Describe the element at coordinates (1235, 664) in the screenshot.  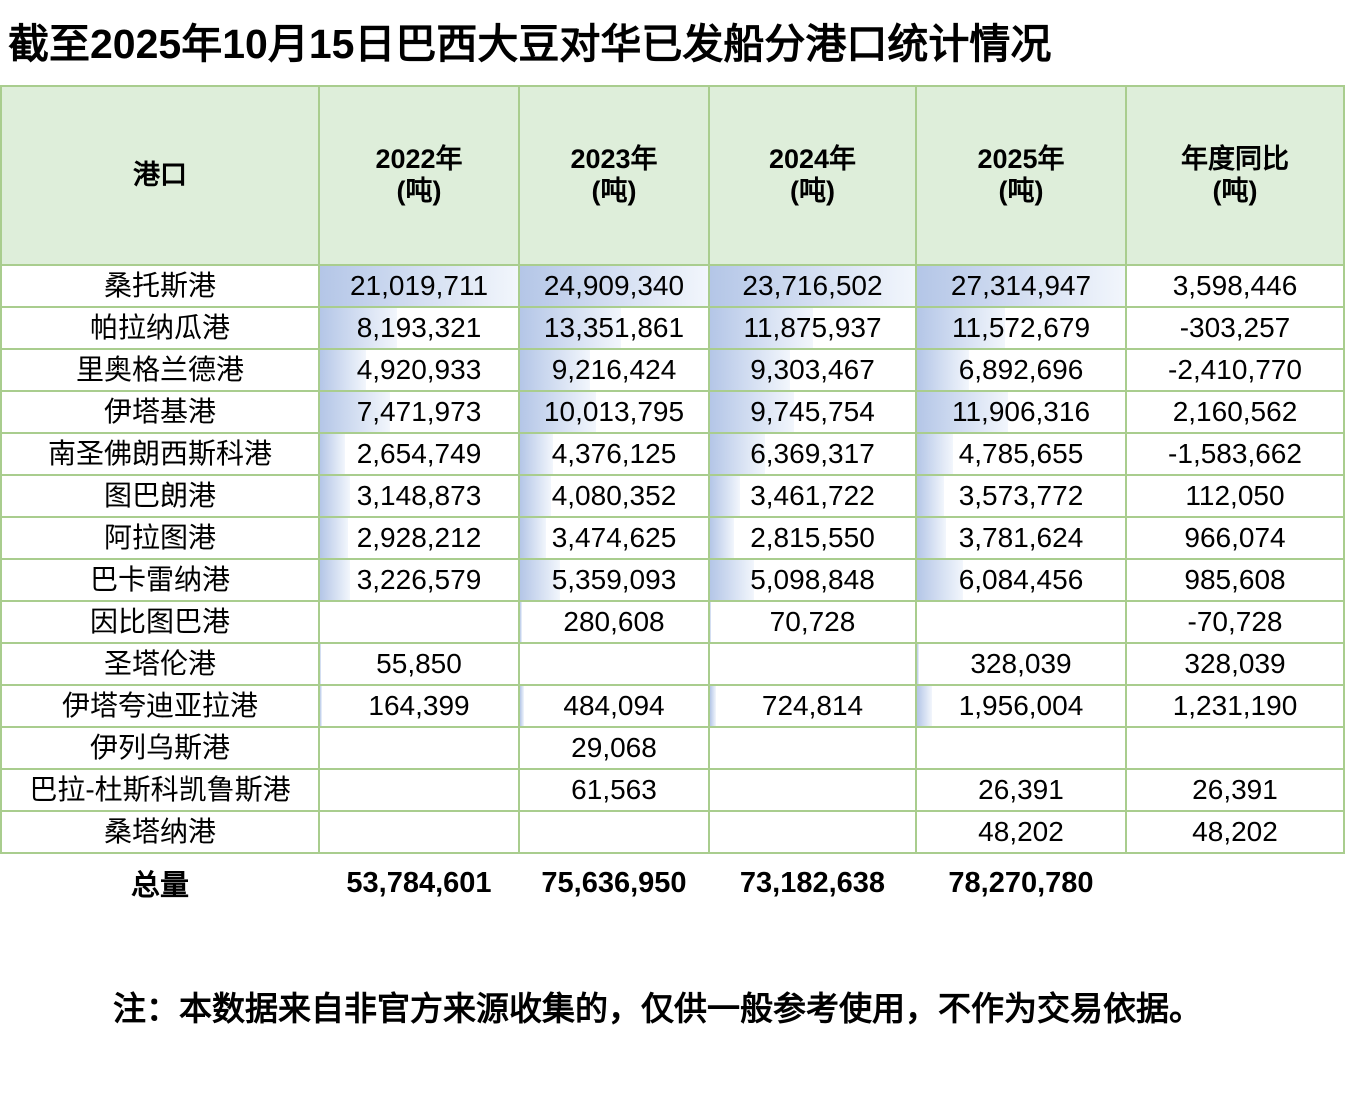
I see `value-cell-yoy: 328,039` at that location.